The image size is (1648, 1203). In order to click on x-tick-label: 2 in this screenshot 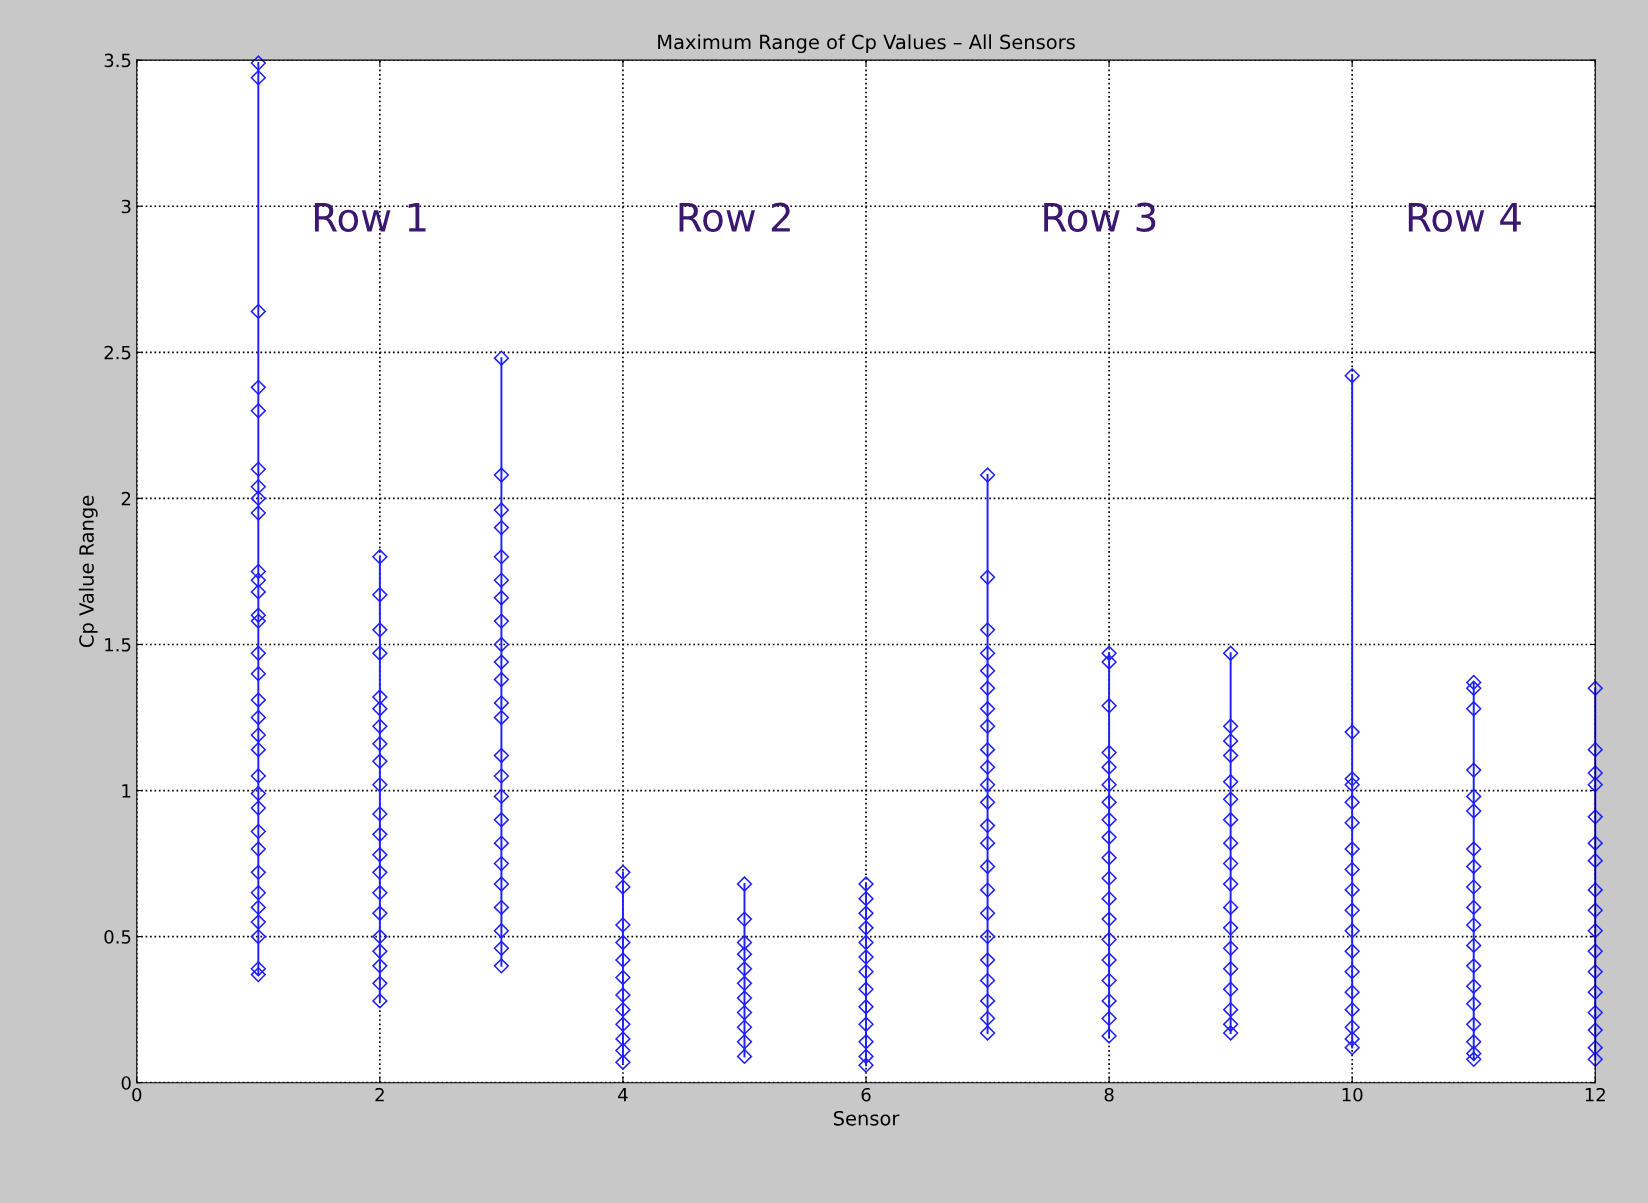, I will do `click(379, 1094)`.